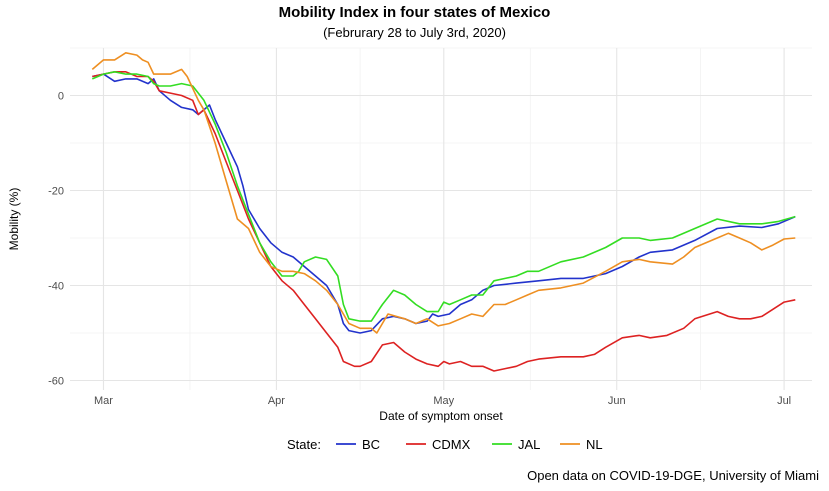 The height and width of the screenshot is (491, 829). I want to click on legend: State: BC CDMX JAL NL, so click(445, 444).